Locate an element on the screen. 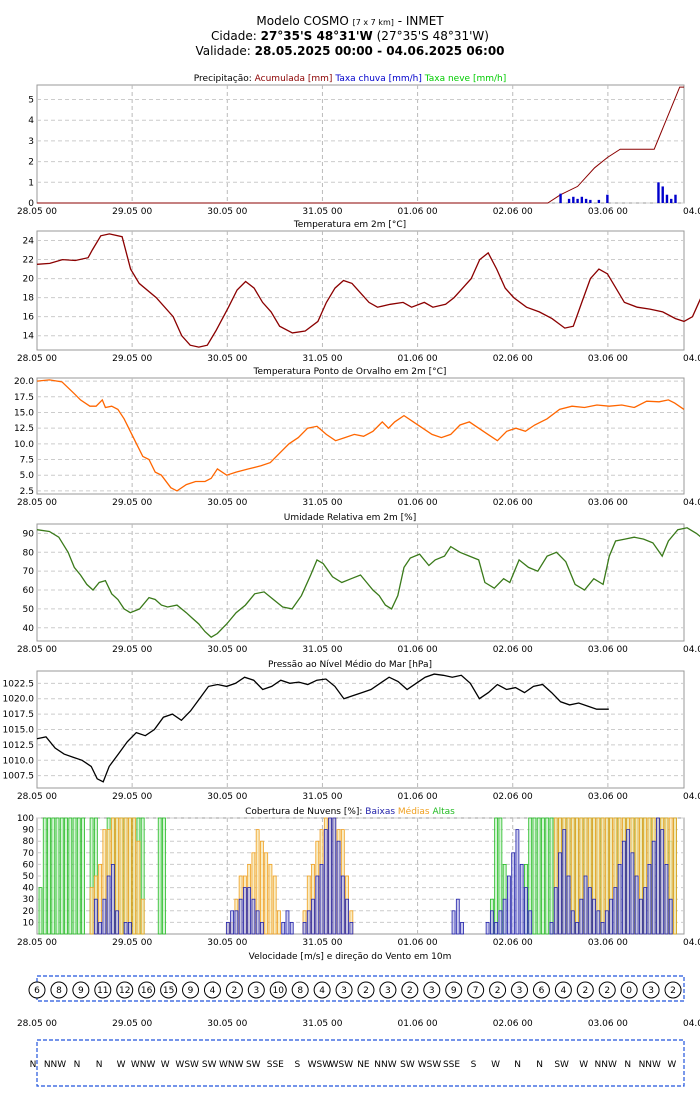  wind-xtick-label: 28.05 00 is located at coordinates (37, 1024).